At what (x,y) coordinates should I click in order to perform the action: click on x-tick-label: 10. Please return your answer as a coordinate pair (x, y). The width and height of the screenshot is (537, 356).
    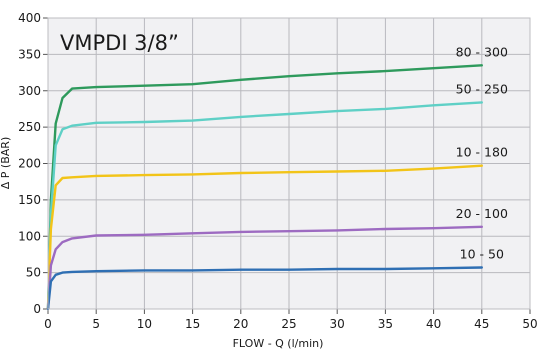
    Looking at the image, I should click on (144, 324).